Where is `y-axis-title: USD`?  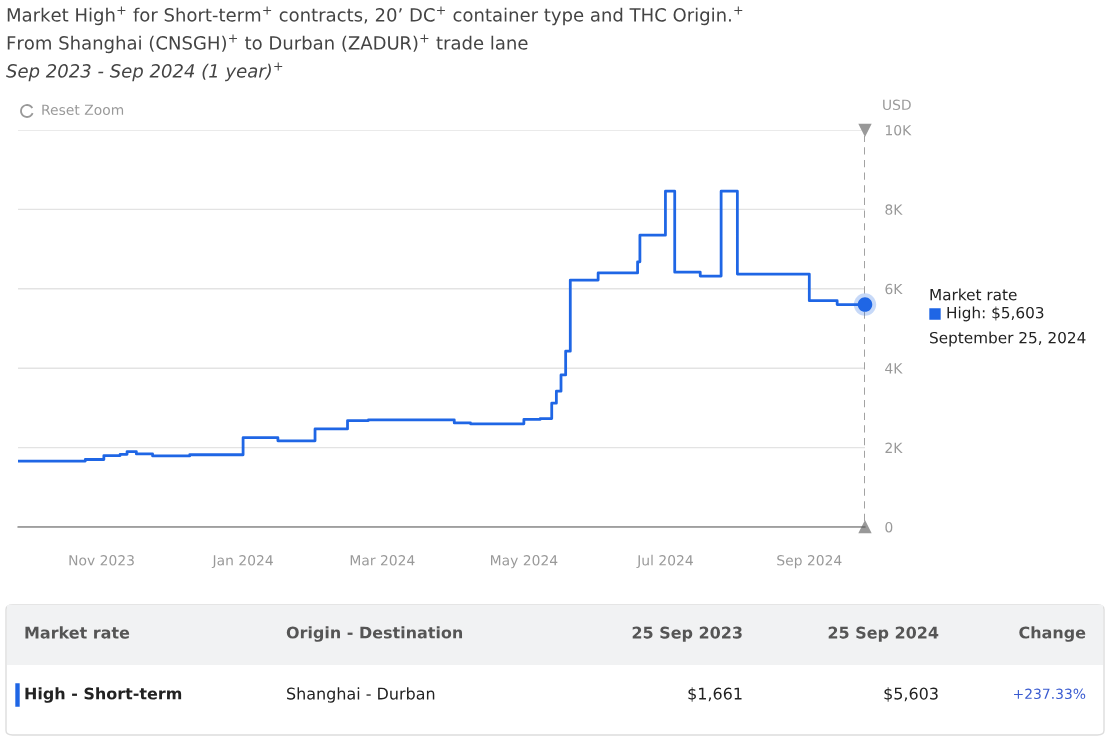
y-axis-title: USD is located at coordinates (897, 105).